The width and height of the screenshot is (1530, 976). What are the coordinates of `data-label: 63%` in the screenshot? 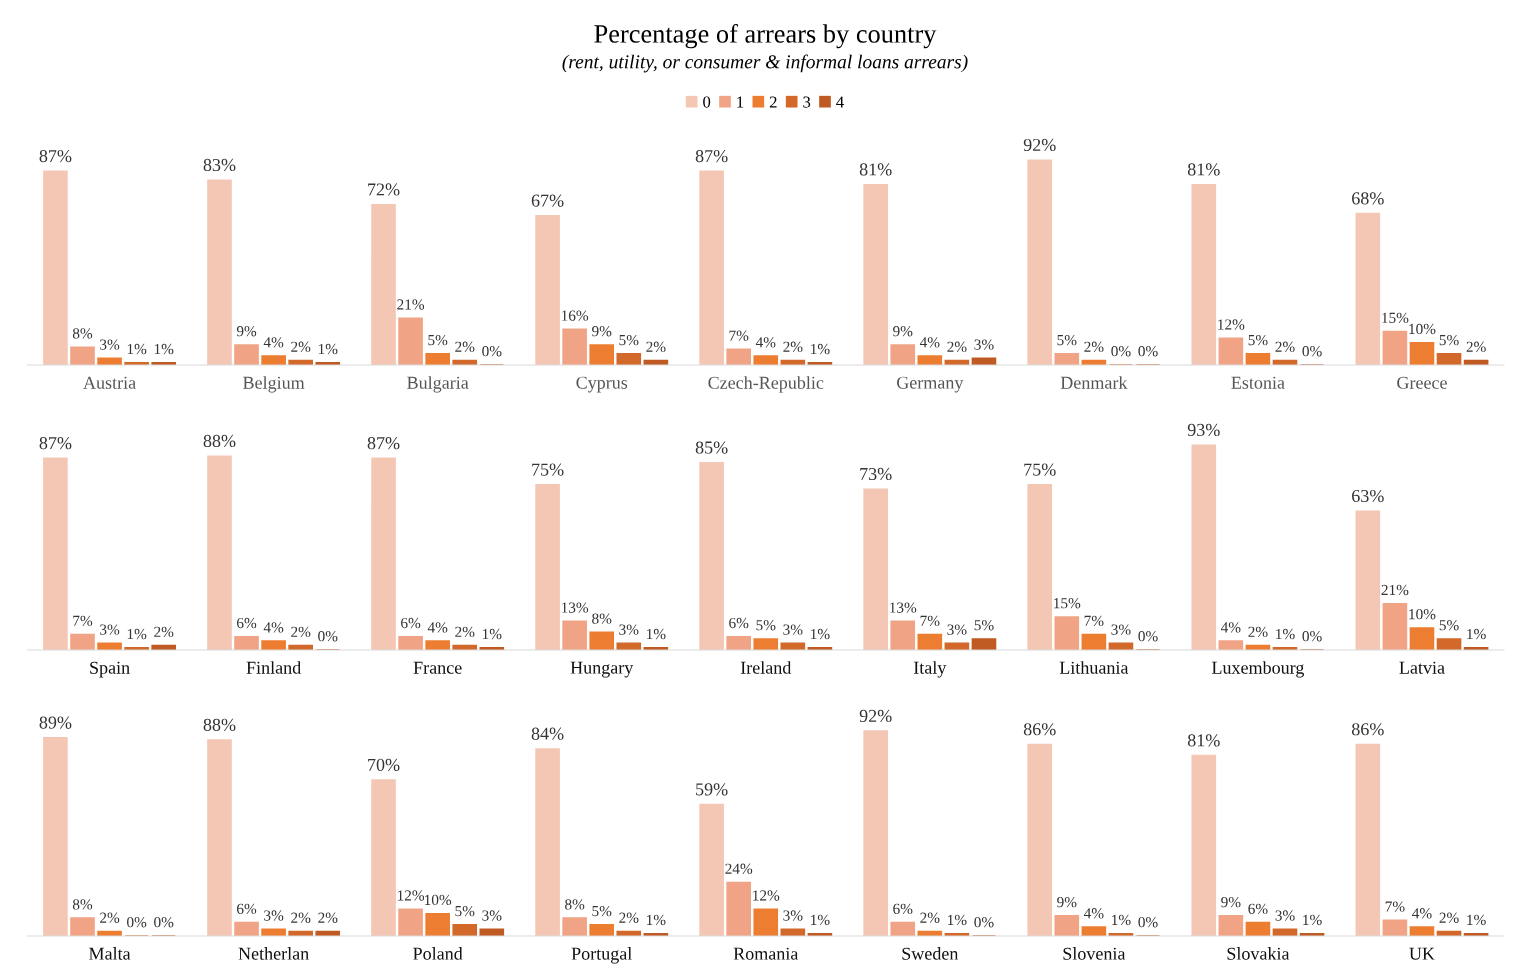 It's located at (1368, 496).